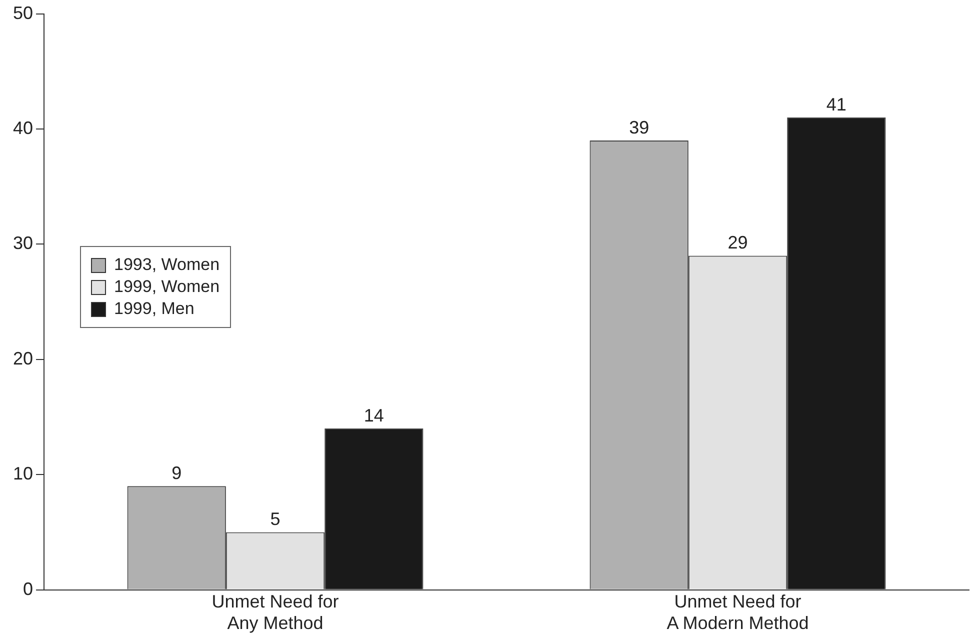  Describe the element at coordinates (154, 309) in the screenshot. I see `legend-label: 1999, Men` at that location.